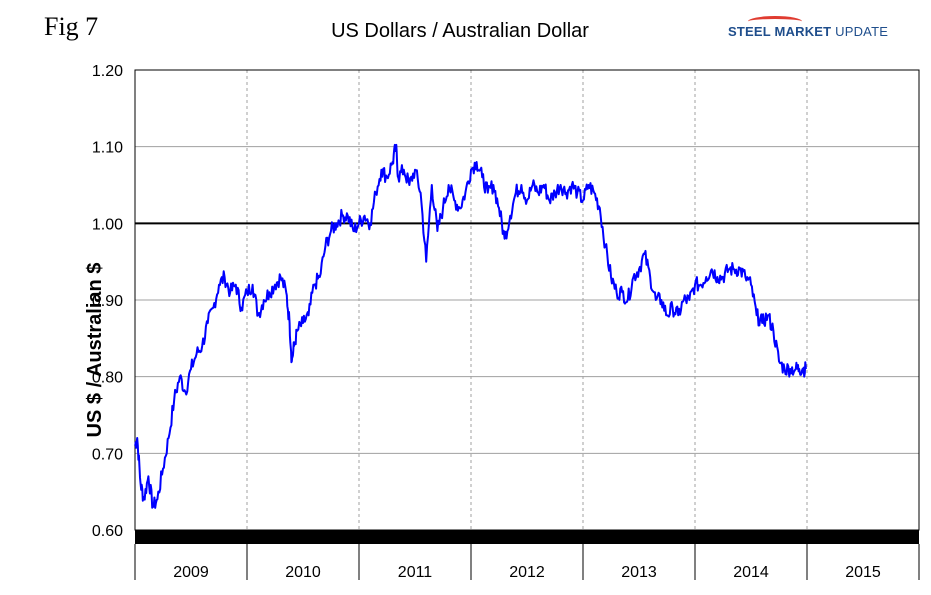  What do you see at coordinates (191, 572) in the screenshot?
I see `x-tick-label: 2009` at bounding box center [191, 572].